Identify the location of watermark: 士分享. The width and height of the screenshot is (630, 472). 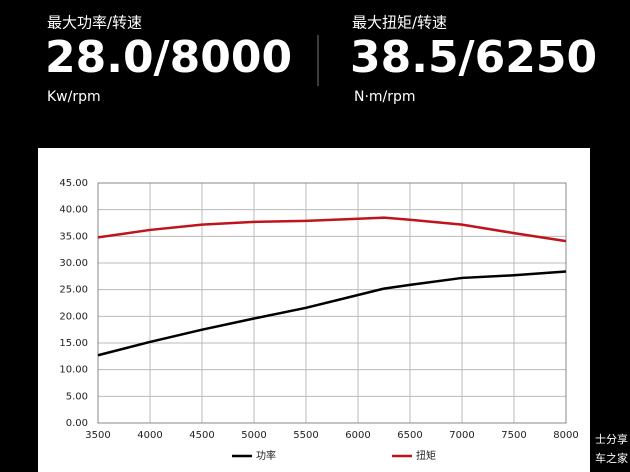
(611, 439).